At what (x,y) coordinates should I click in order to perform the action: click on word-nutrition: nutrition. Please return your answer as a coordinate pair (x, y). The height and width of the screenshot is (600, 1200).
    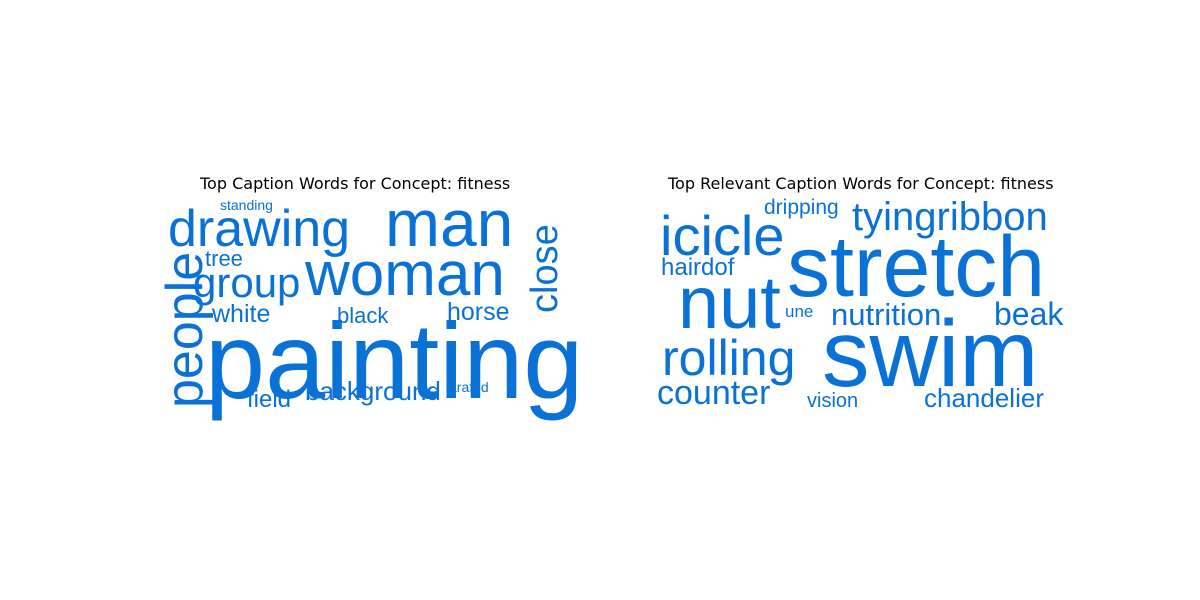
    Looking at the image, I should click on (886, 314).